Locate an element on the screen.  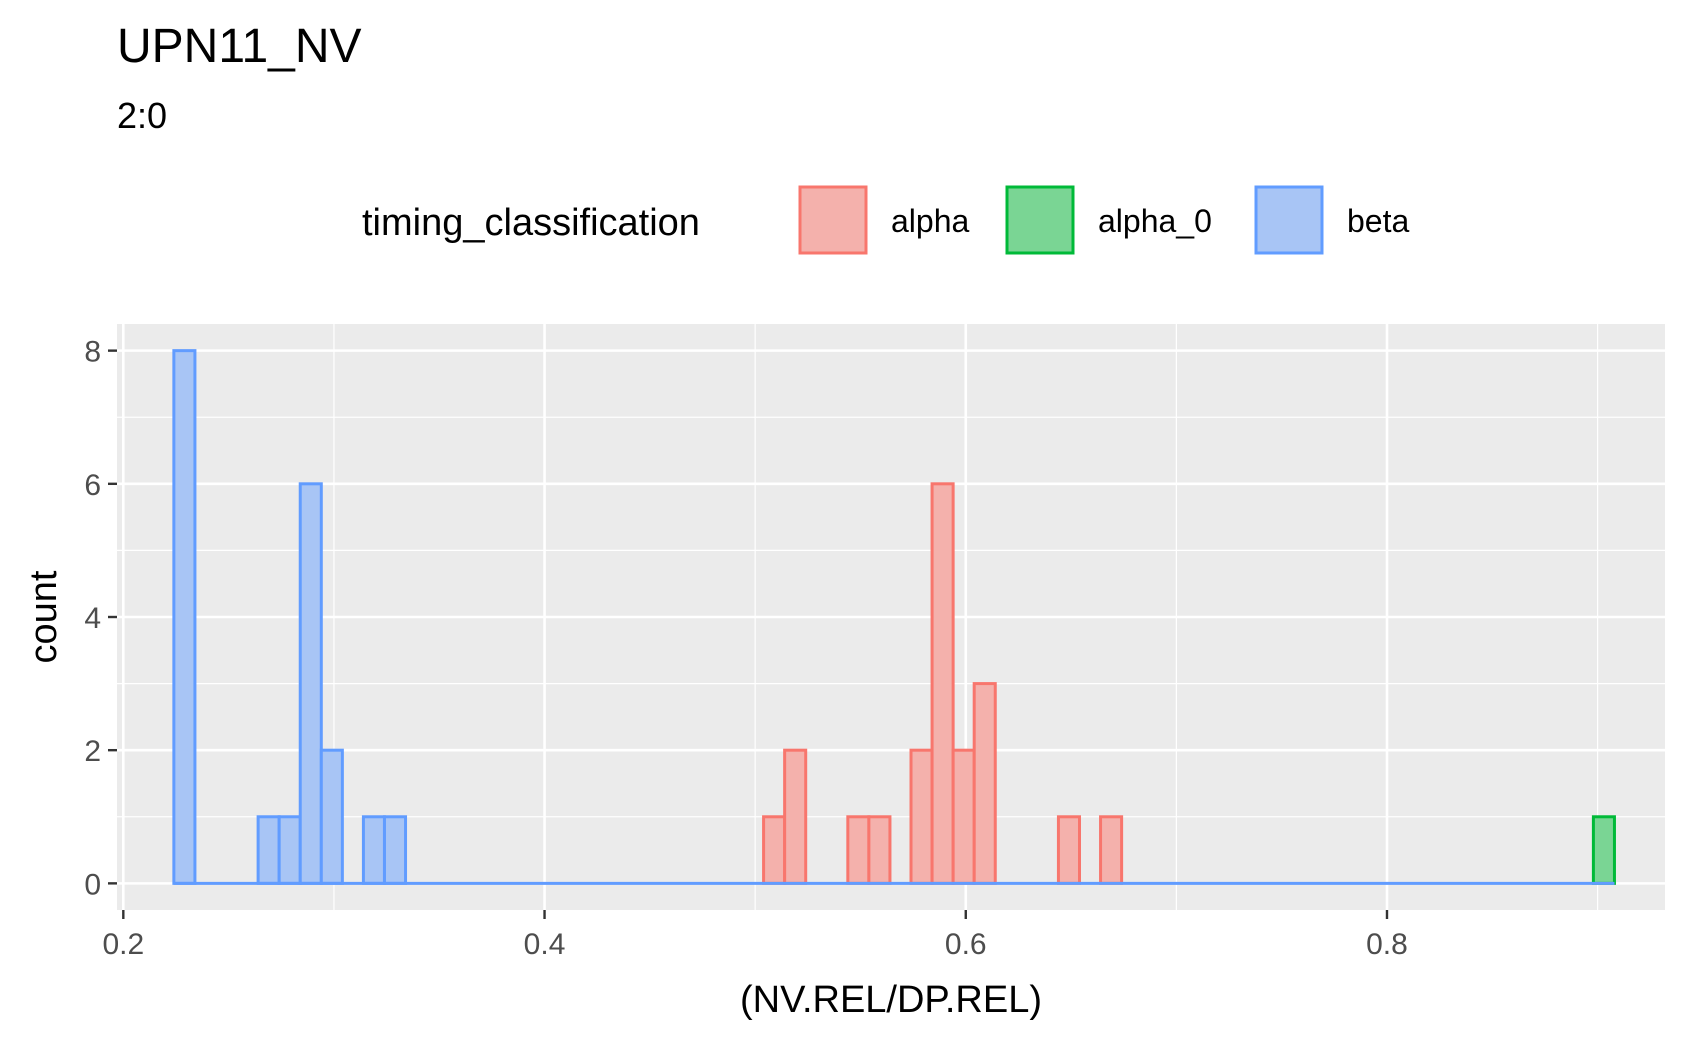
x-tick-label: 0.2 is located at coordinates (123, 944).